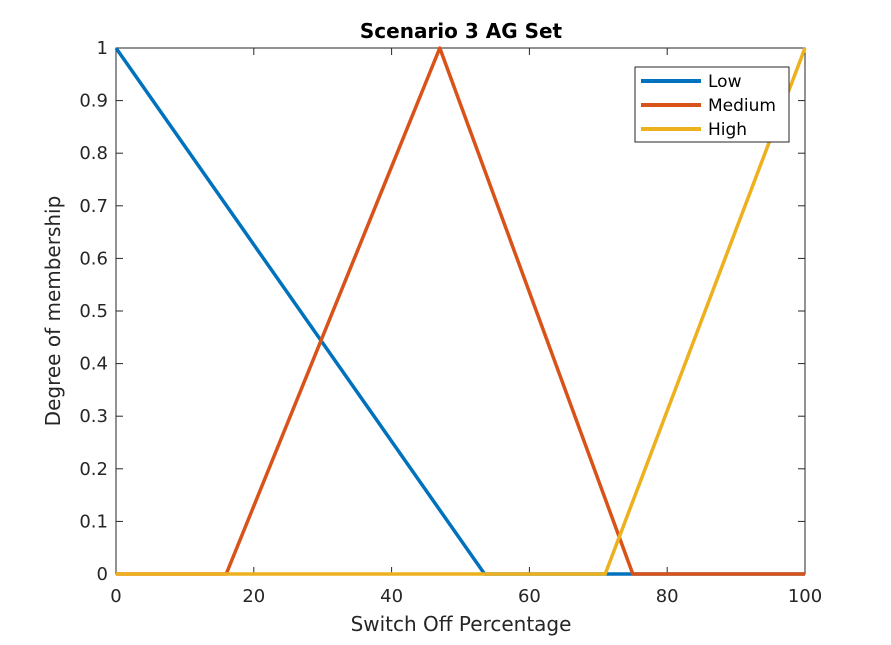 This screenshot has height=645, width=891. I want to click on y-tick-label: 0.6, so click(93, 258).